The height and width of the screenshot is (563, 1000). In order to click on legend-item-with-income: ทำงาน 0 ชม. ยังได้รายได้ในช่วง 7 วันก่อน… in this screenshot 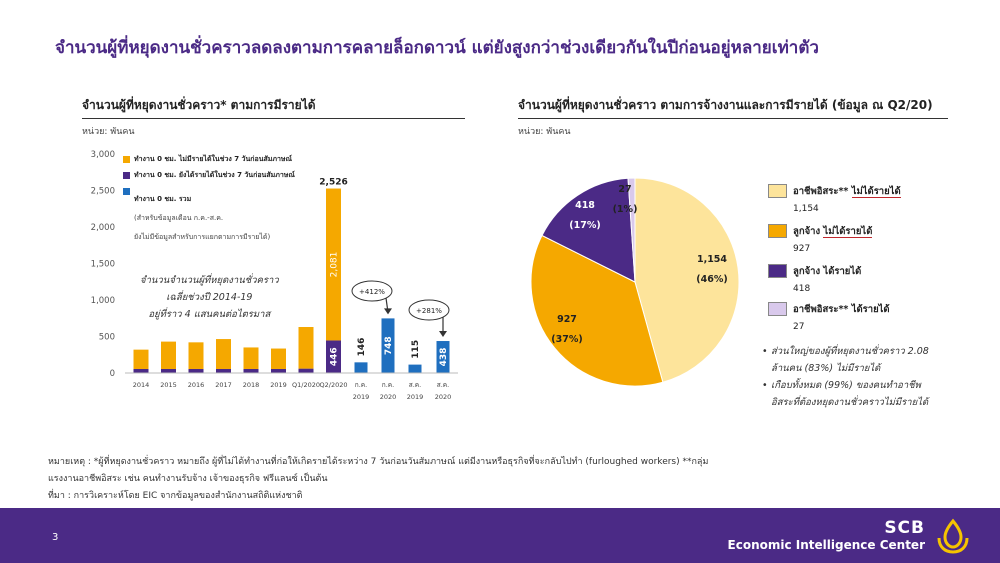, I will do `click(209, 175)`.